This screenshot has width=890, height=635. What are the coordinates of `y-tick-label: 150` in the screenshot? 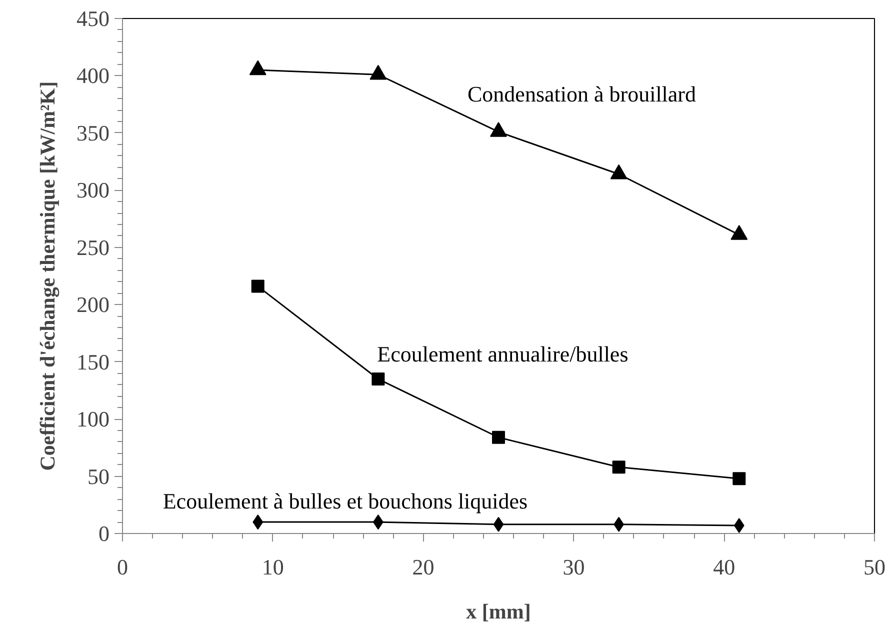 It's located at (93, 361).